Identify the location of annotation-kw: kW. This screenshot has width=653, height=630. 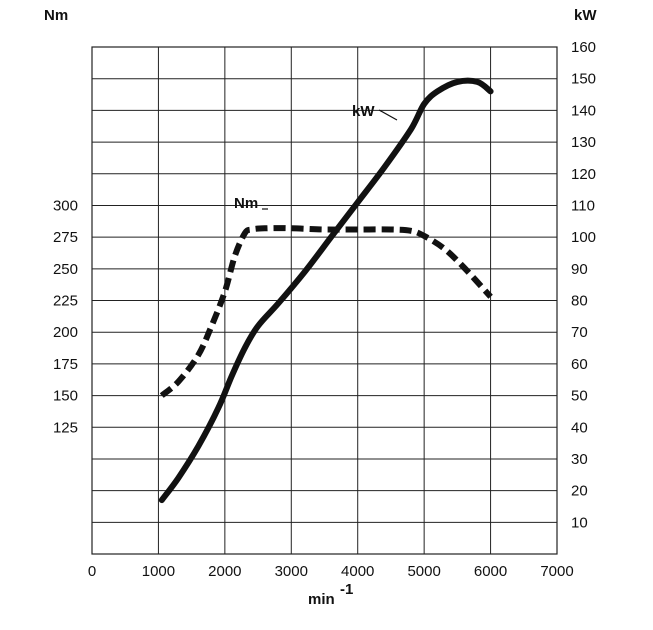
(363, 111).